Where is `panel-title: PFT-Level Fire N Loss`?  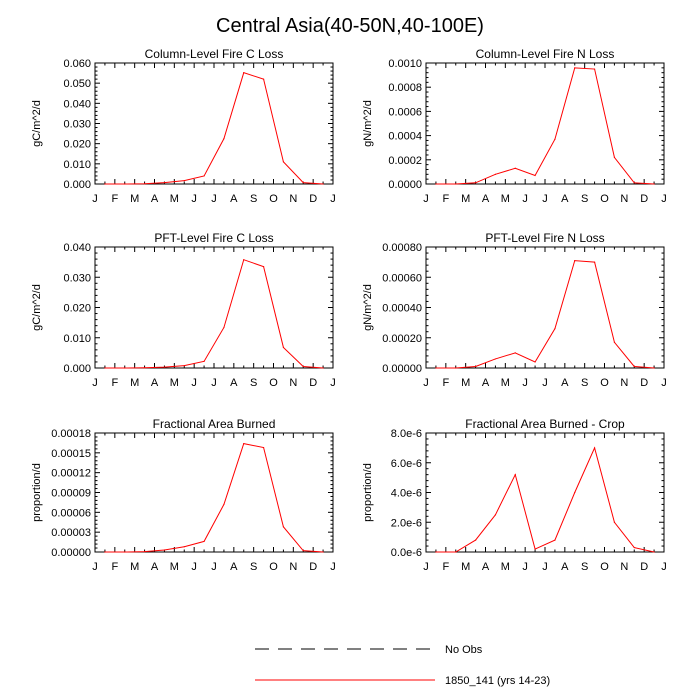
panel-title: PFT-Level Fire N Loss is located at coordinates (544, 238).